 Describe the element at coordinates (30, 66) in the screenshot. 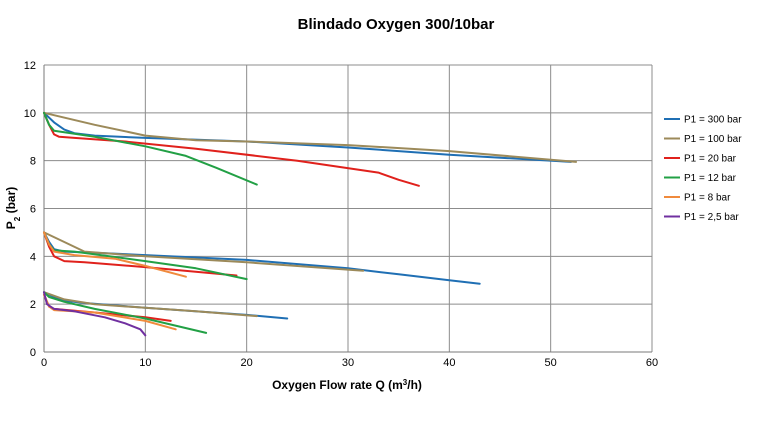

I see `y-tick-label: 12` at that location.